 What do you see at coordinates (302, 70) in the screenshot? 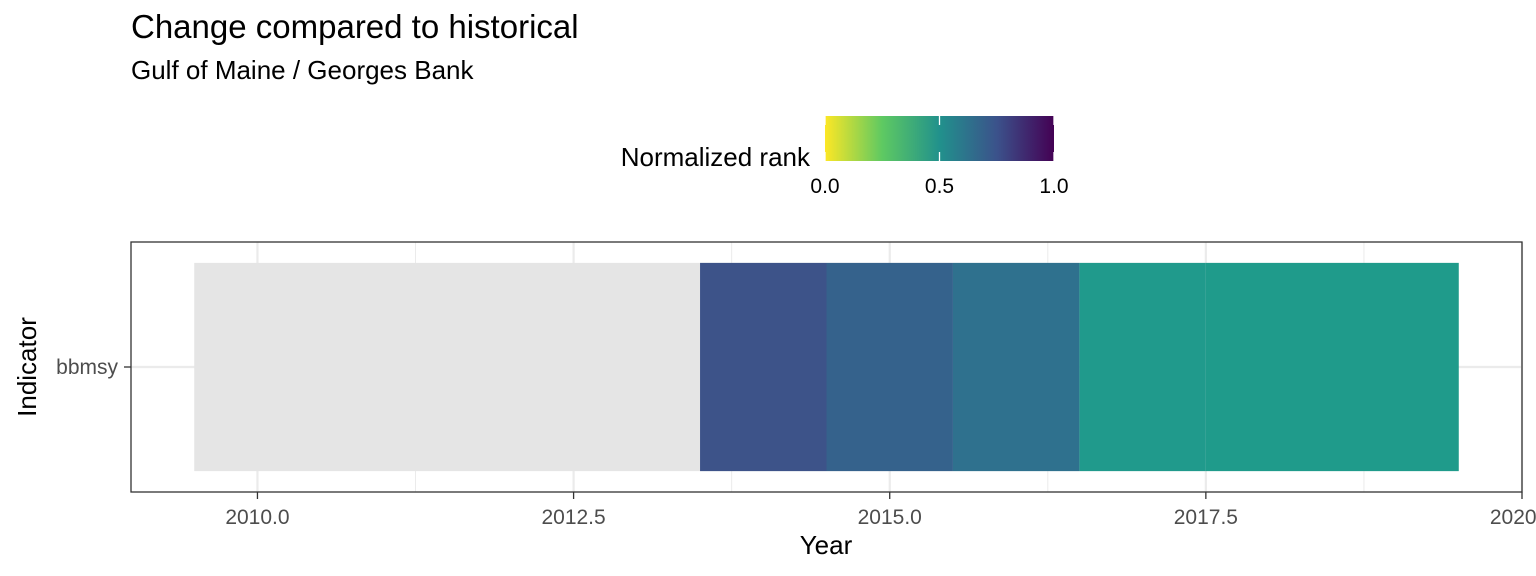
I see `chart-subtitle: Gulf of Maine / Georges Bank` at bounding box center [302, 70].